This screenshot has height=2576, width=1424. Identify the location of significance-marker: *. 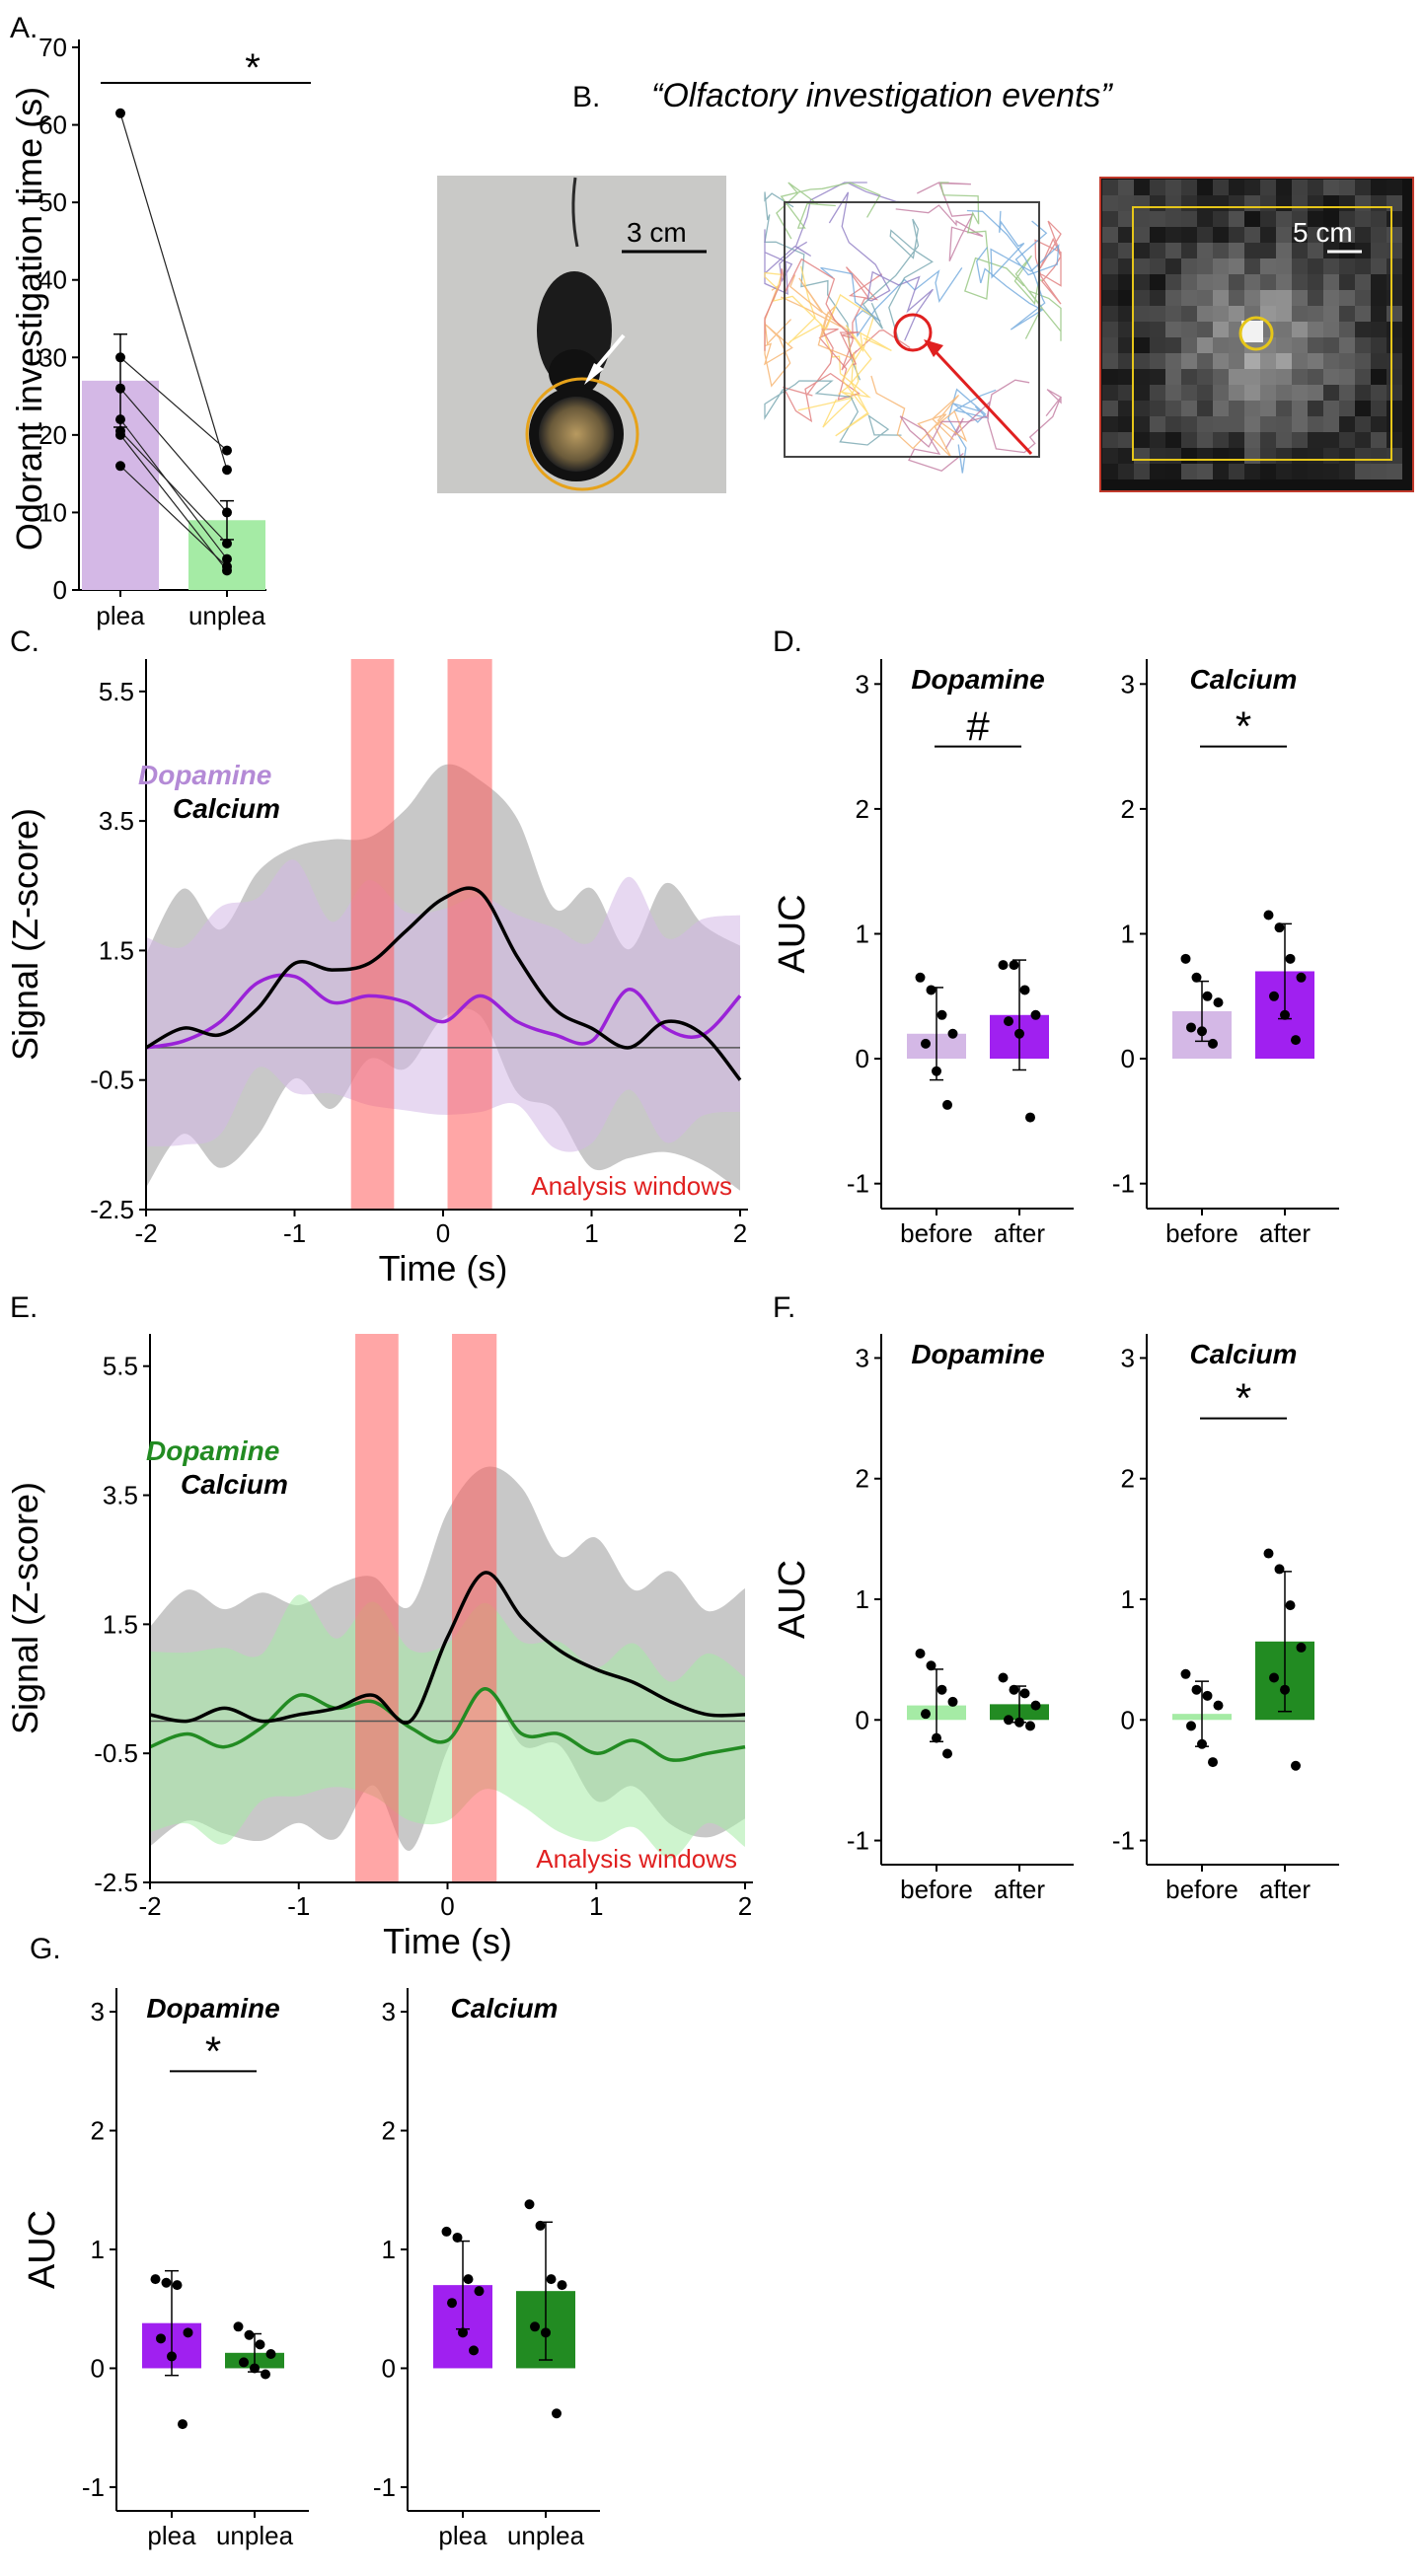
(1243, 726).